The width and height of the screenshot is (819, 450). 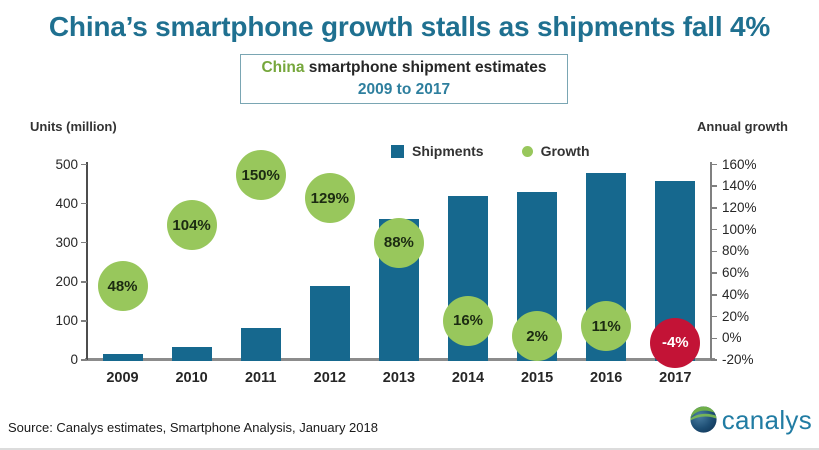 What do you see at coordinates (739, 164) in the screenshot?
I see `right-tick-label-160%: 160%` at bounding box center [739, 164].